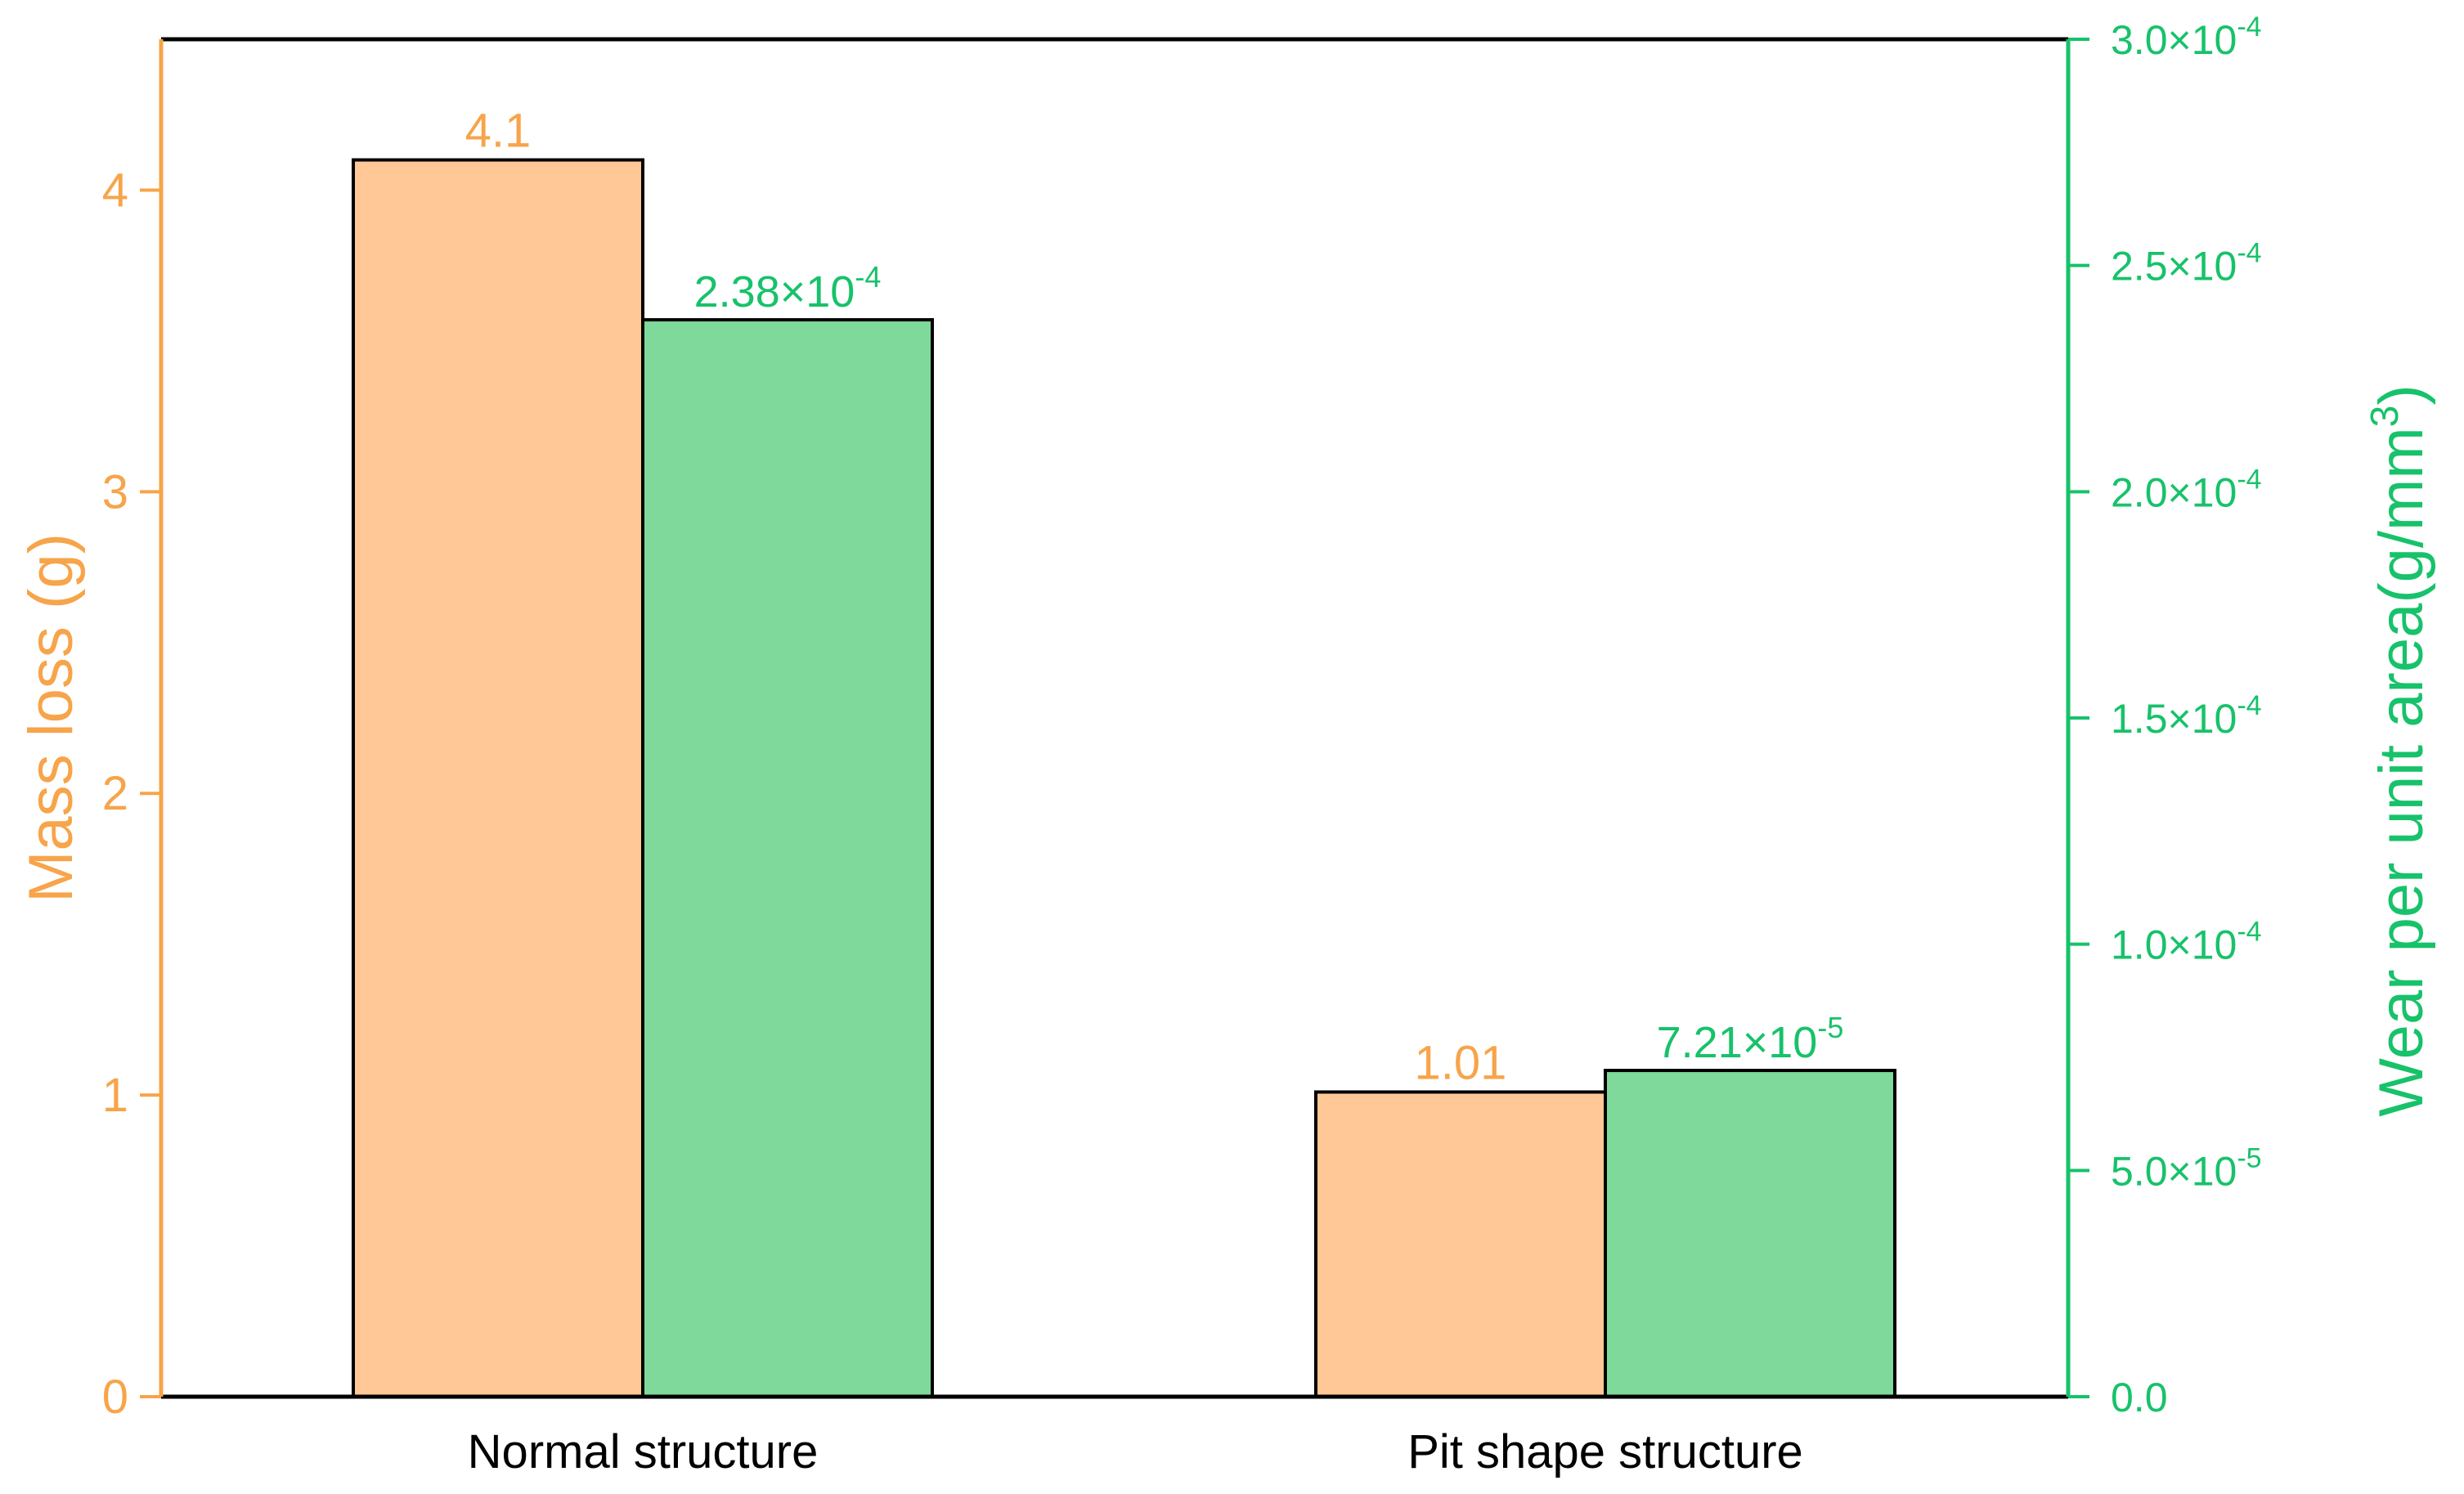 Image resolution: width=2464 pixels, height=1494 pixels. Describe the element at coordinates (643, 1451) in the screenshot. I see `x-category-label: Normal structure` at that location.